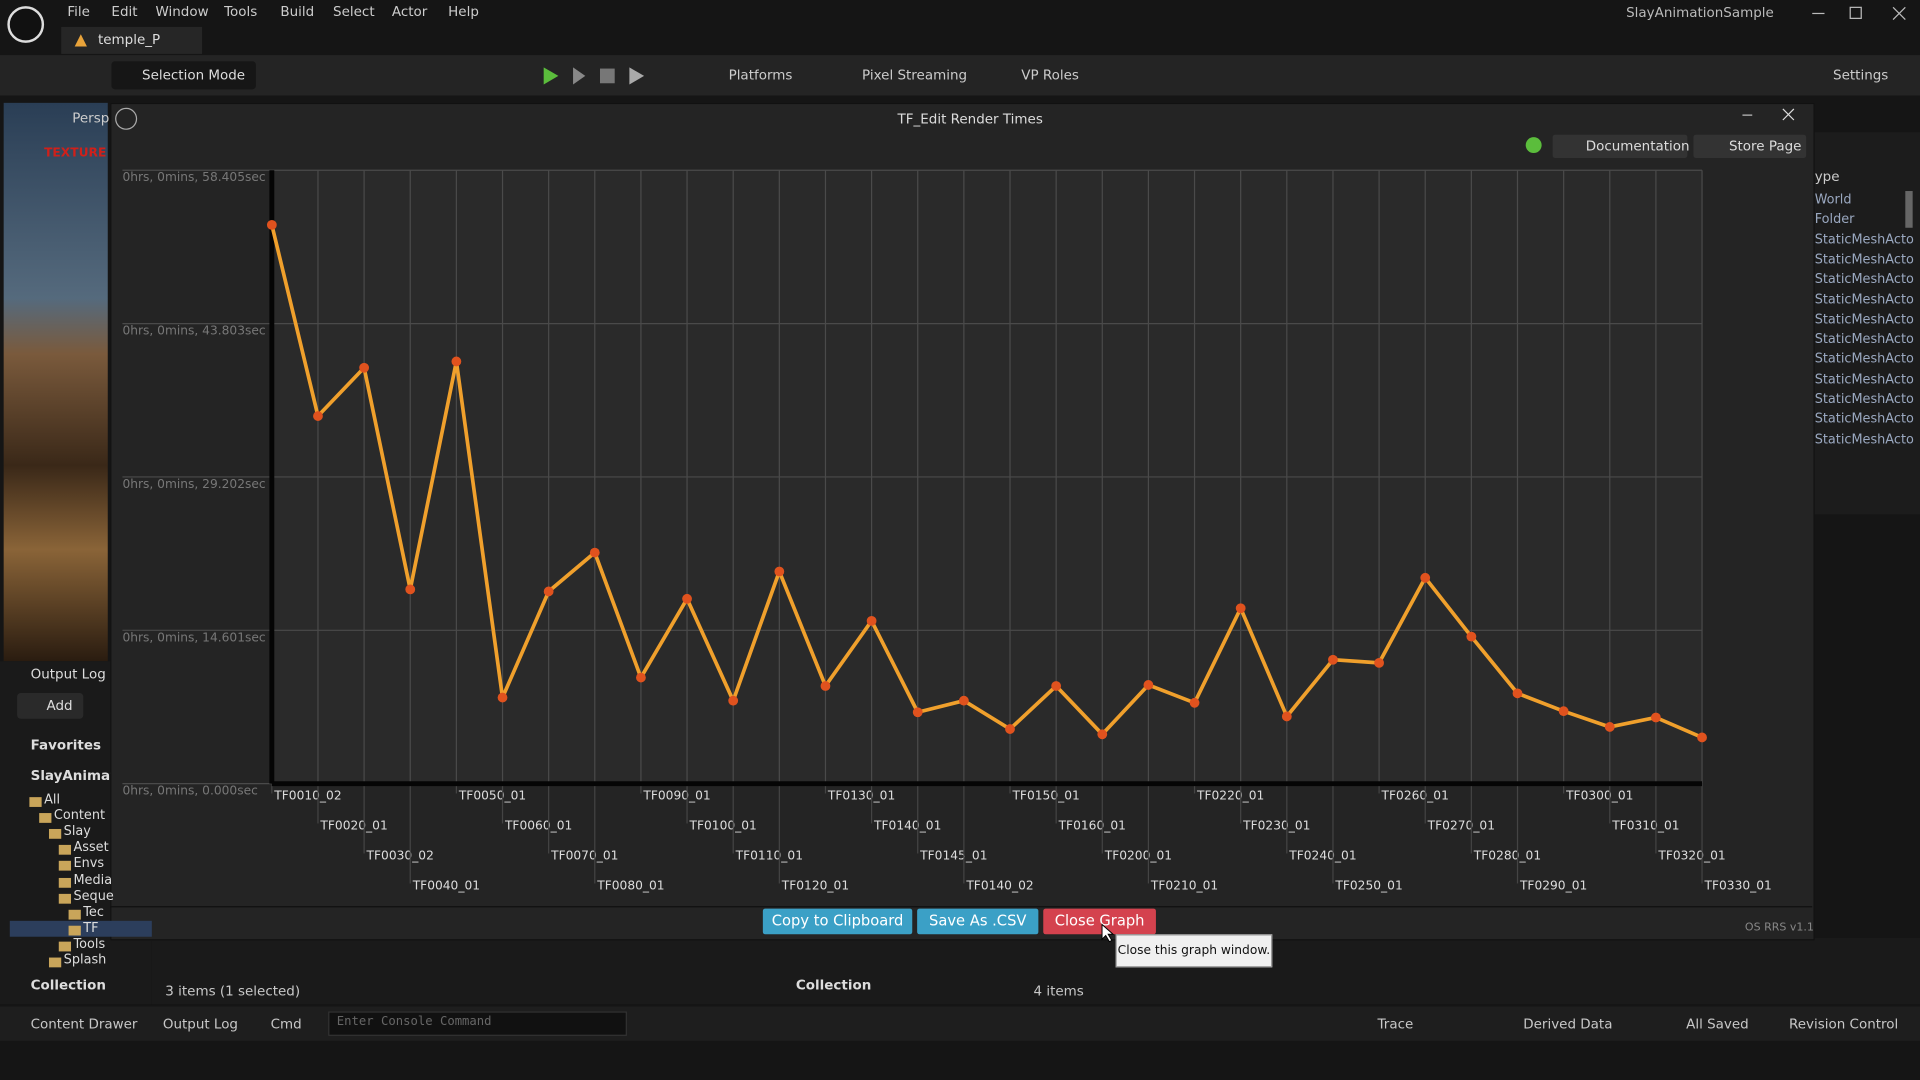 This screenshot has width=1920, height=1080. I want to click on window-controls, so click(1860, 13).